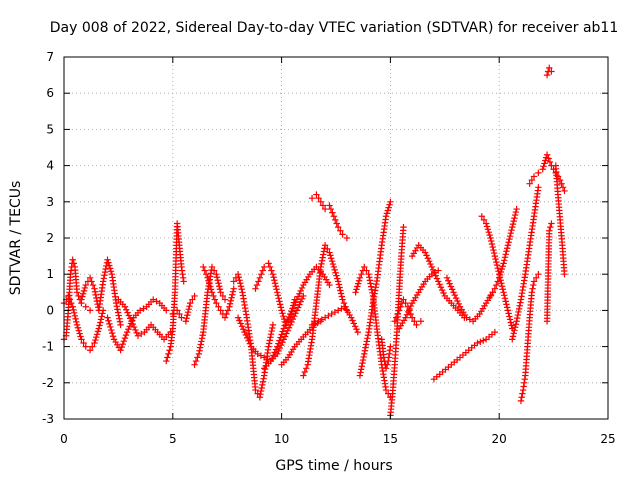 This screenshot has height=480, width=640. I want to click on y-tick-label: 0, so click(50, 310).